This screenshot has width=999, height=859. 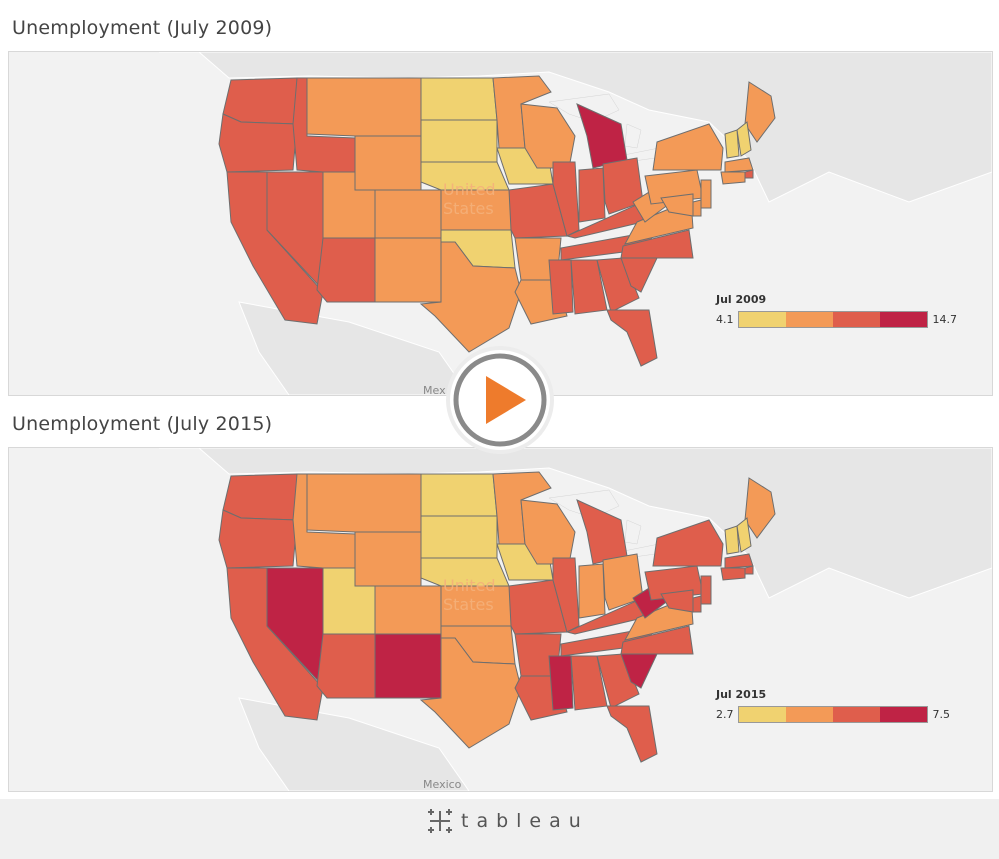 What do you see at coordinates (525, 821) in the screenshot?
I see `tableau-wordmark: tableau` at bounding box center [525, 821].